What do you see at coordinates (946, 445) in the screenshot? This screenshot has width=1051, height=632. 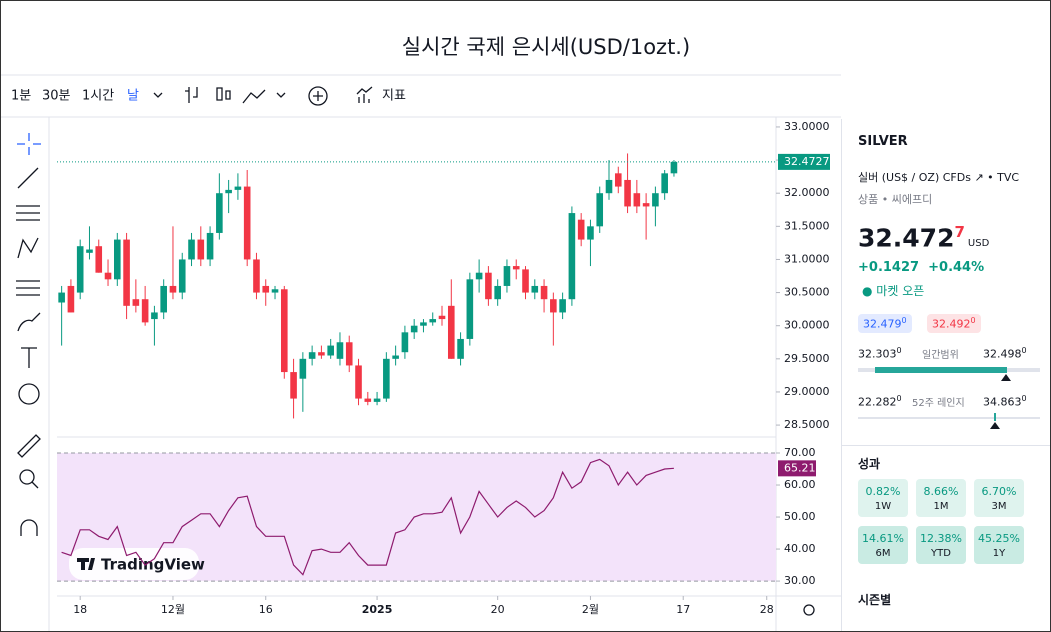 I see `divider` at bounding box center [946, 445].